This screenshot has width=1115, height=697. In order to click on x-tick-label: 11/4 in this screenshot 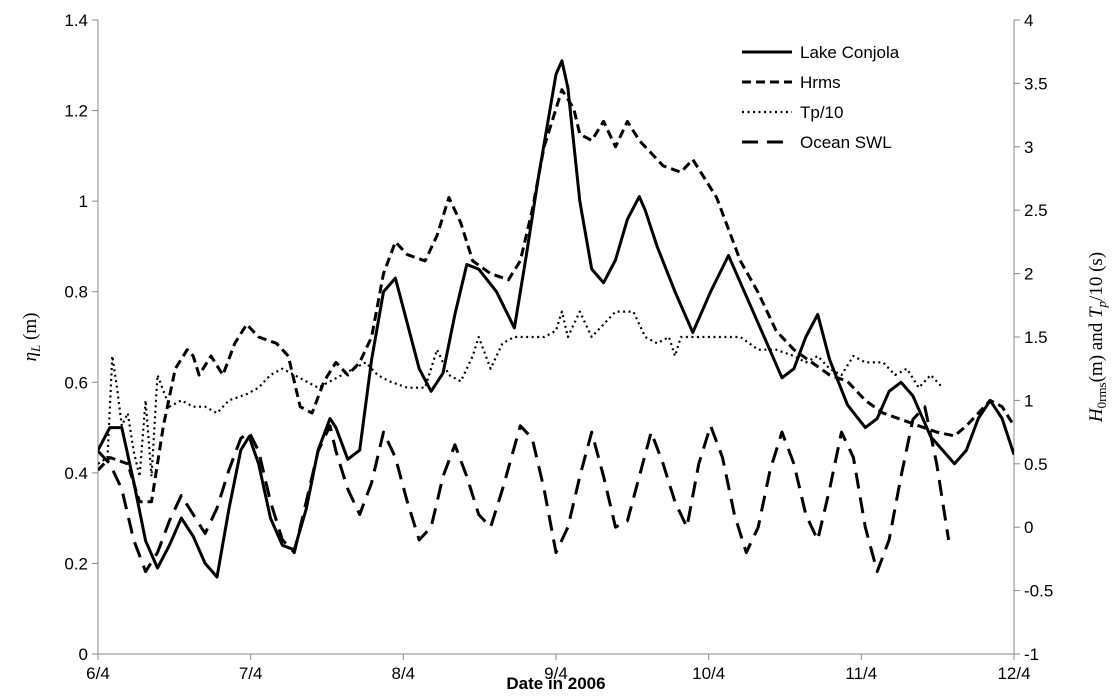, I will do `click(861, 673)`.